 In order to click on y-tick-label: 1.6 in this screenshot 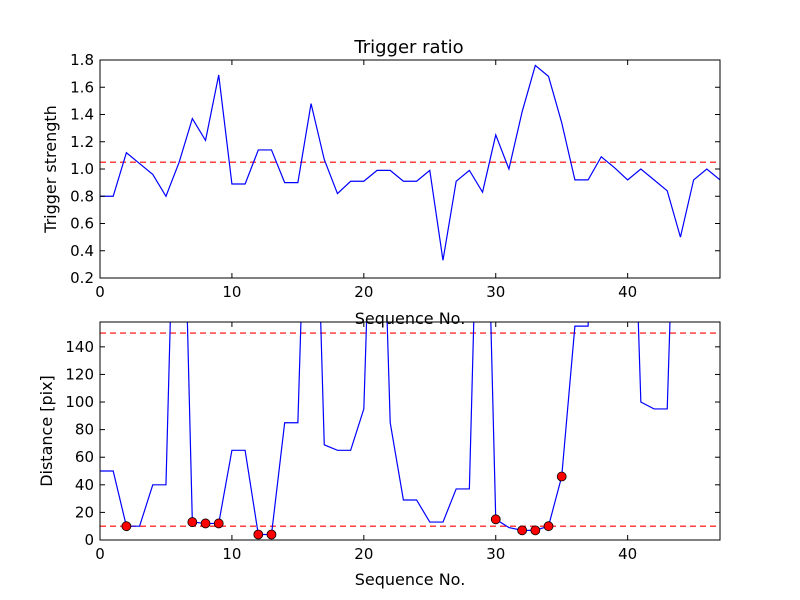, I will do `click(82, 87)`.